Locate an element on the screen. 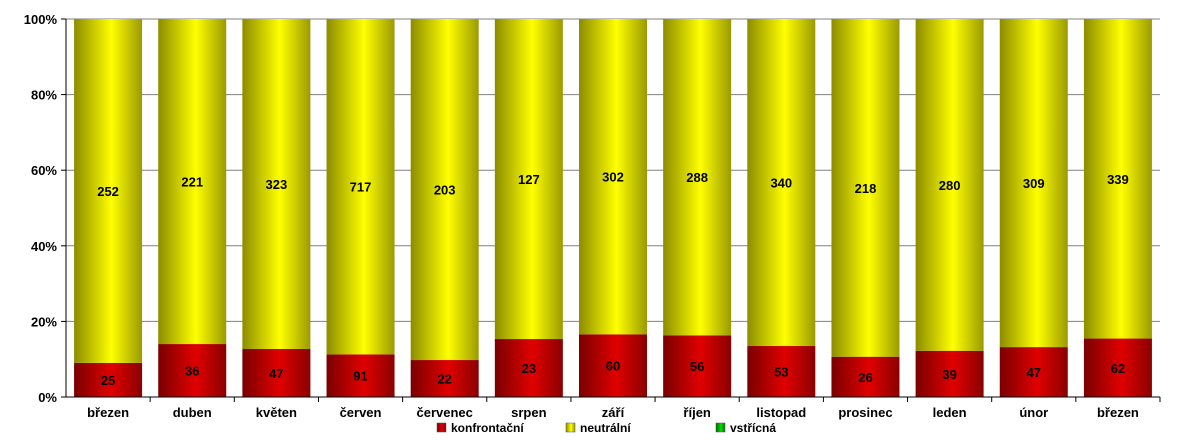  x-tick-label: říjen is located at coordinates (697, 412).